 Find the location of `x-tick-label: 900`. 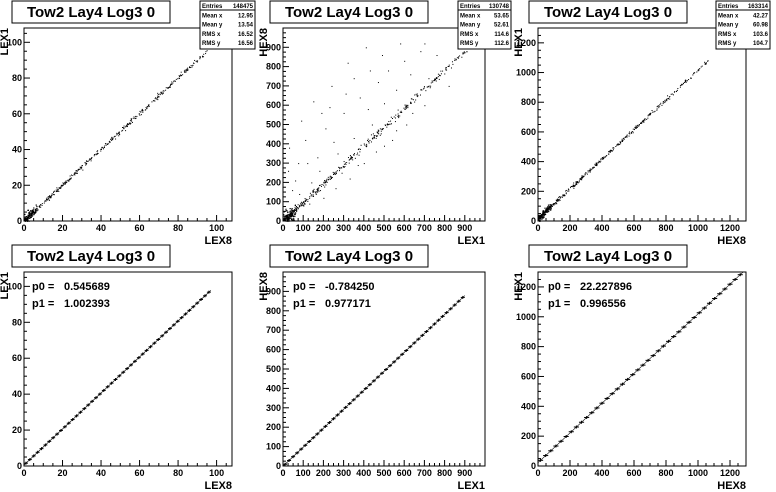

x-tick-label: 900 is located at coordinates (464, 473).